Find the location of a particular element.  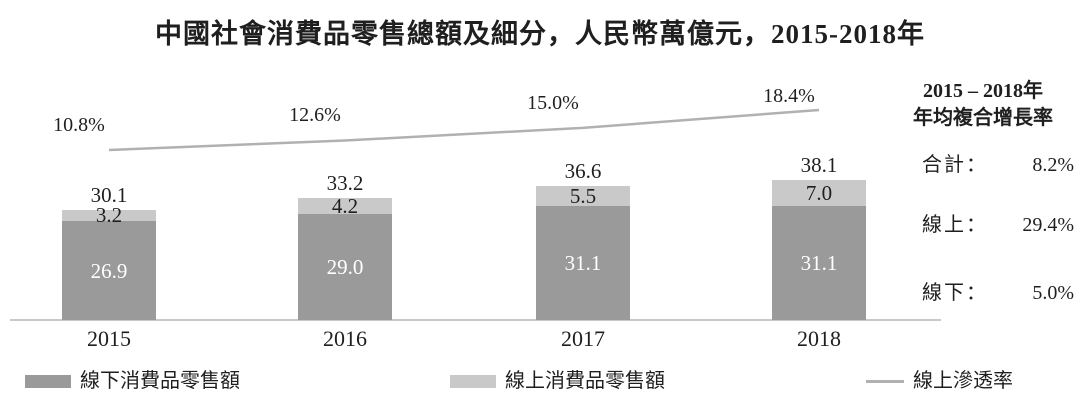

online-value-label-2016: 4.2 is located at coordinates (345, 205).